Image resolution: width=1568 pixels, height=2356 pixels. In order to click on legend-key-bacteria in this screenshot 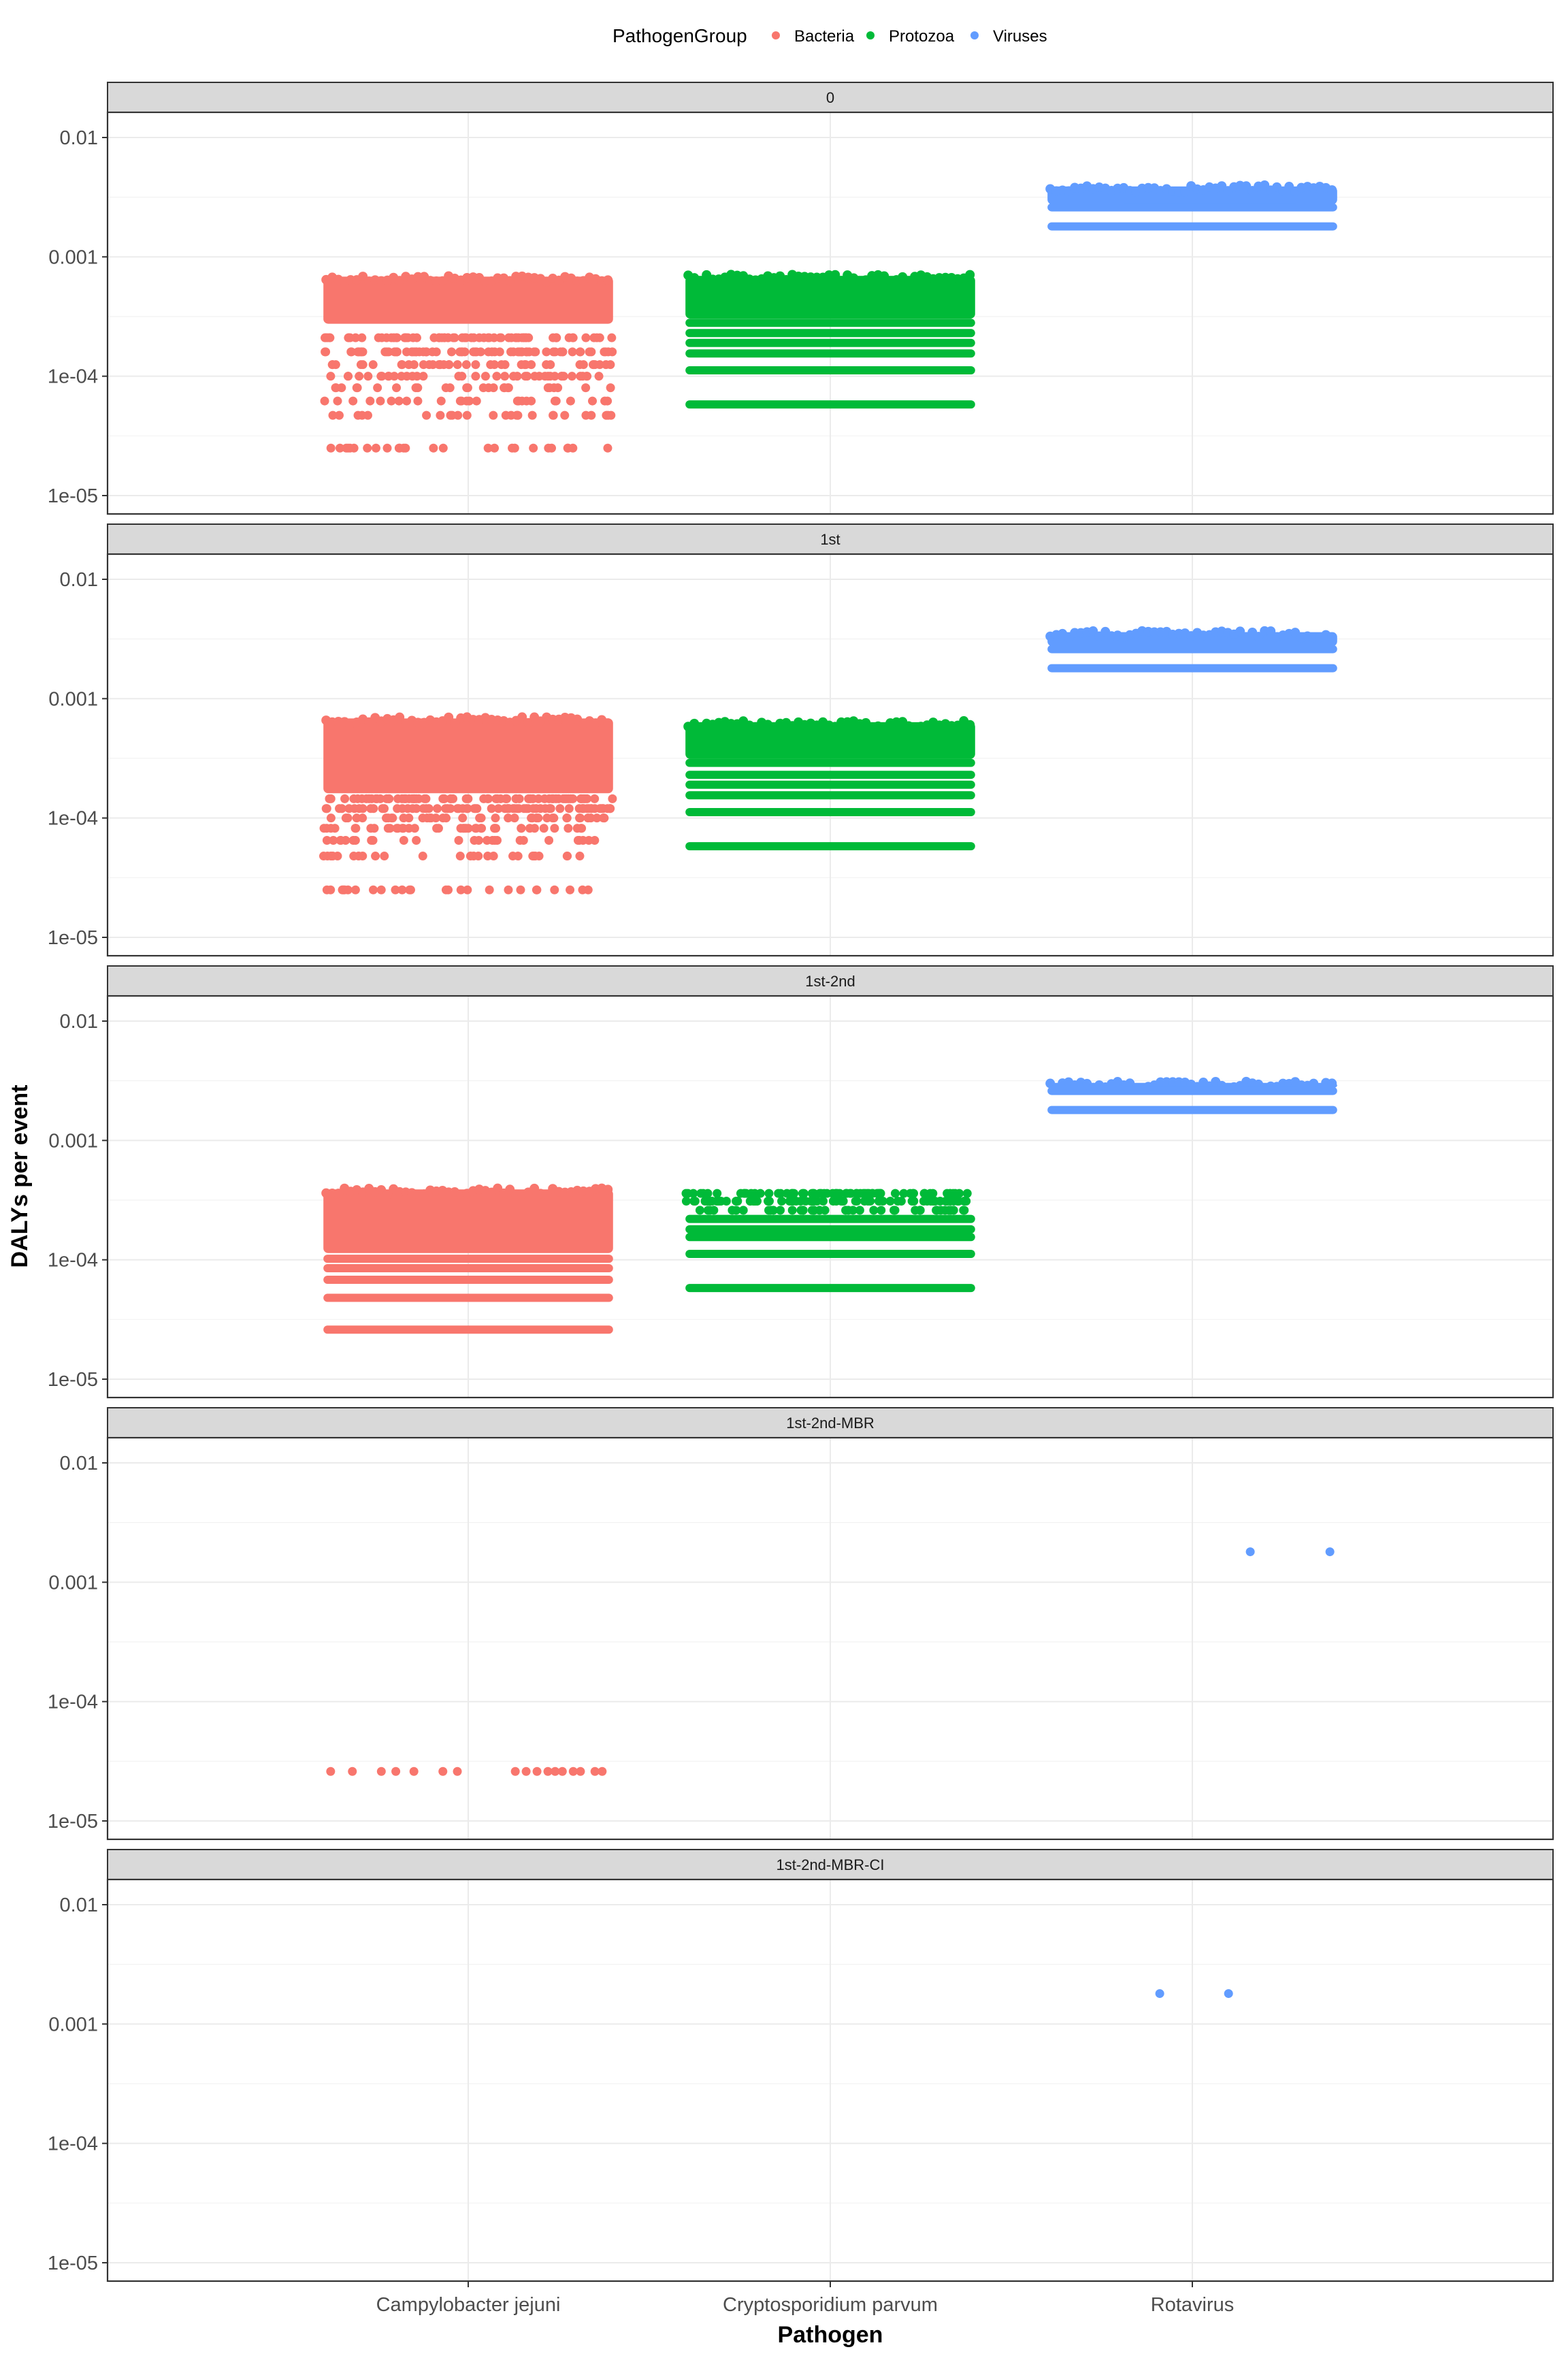, I will do `click(776, 35)`.